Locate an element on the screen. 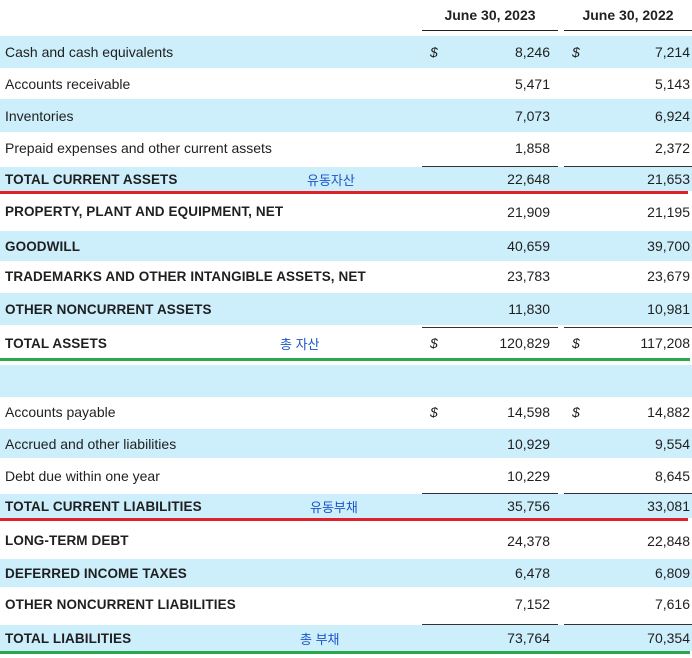 Image resolution: width=692 pixels, height=658 pixels. row-label: OTHER NONCURRENT LIABILITIES is located at coordinates (120, 604).